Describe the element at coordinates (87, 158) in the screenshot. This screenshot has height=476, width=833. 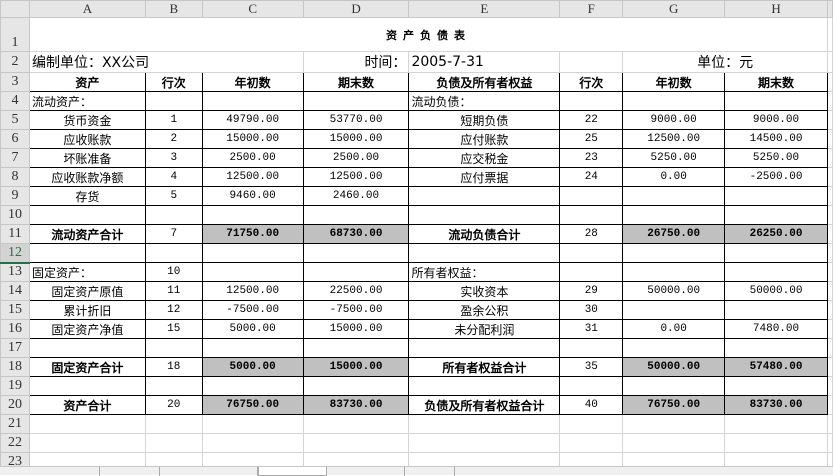
I see `item-cell: 坏账准备` at that location.